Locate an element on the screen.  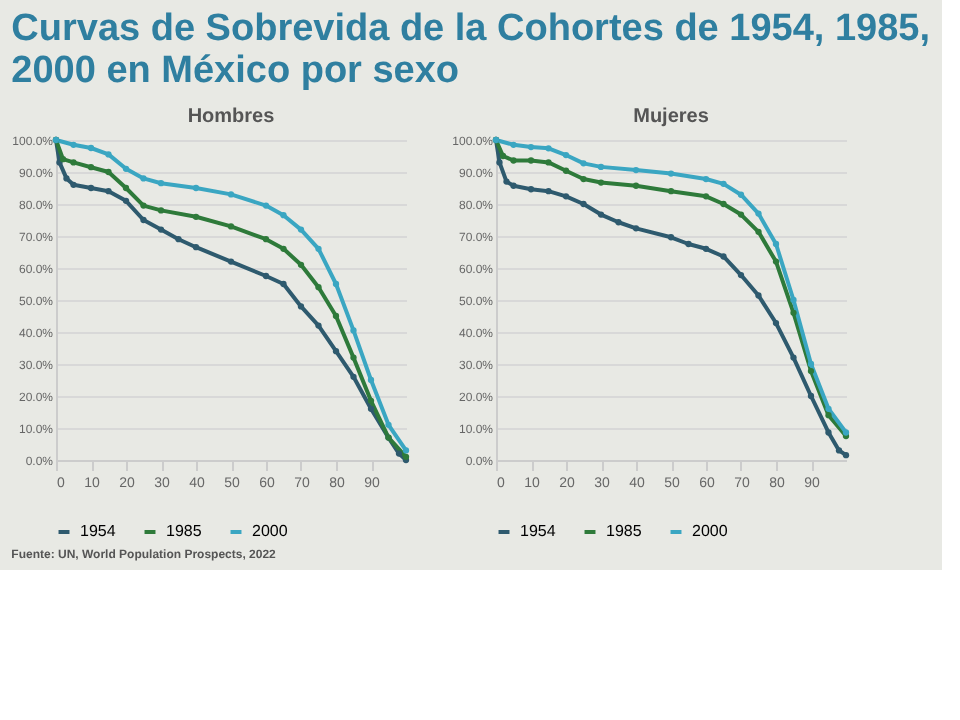
text: Curvas de Sobrevida de la Cohortes de 1954, 1985, 2000 en México por sexo is located at coordinates (471, 50).